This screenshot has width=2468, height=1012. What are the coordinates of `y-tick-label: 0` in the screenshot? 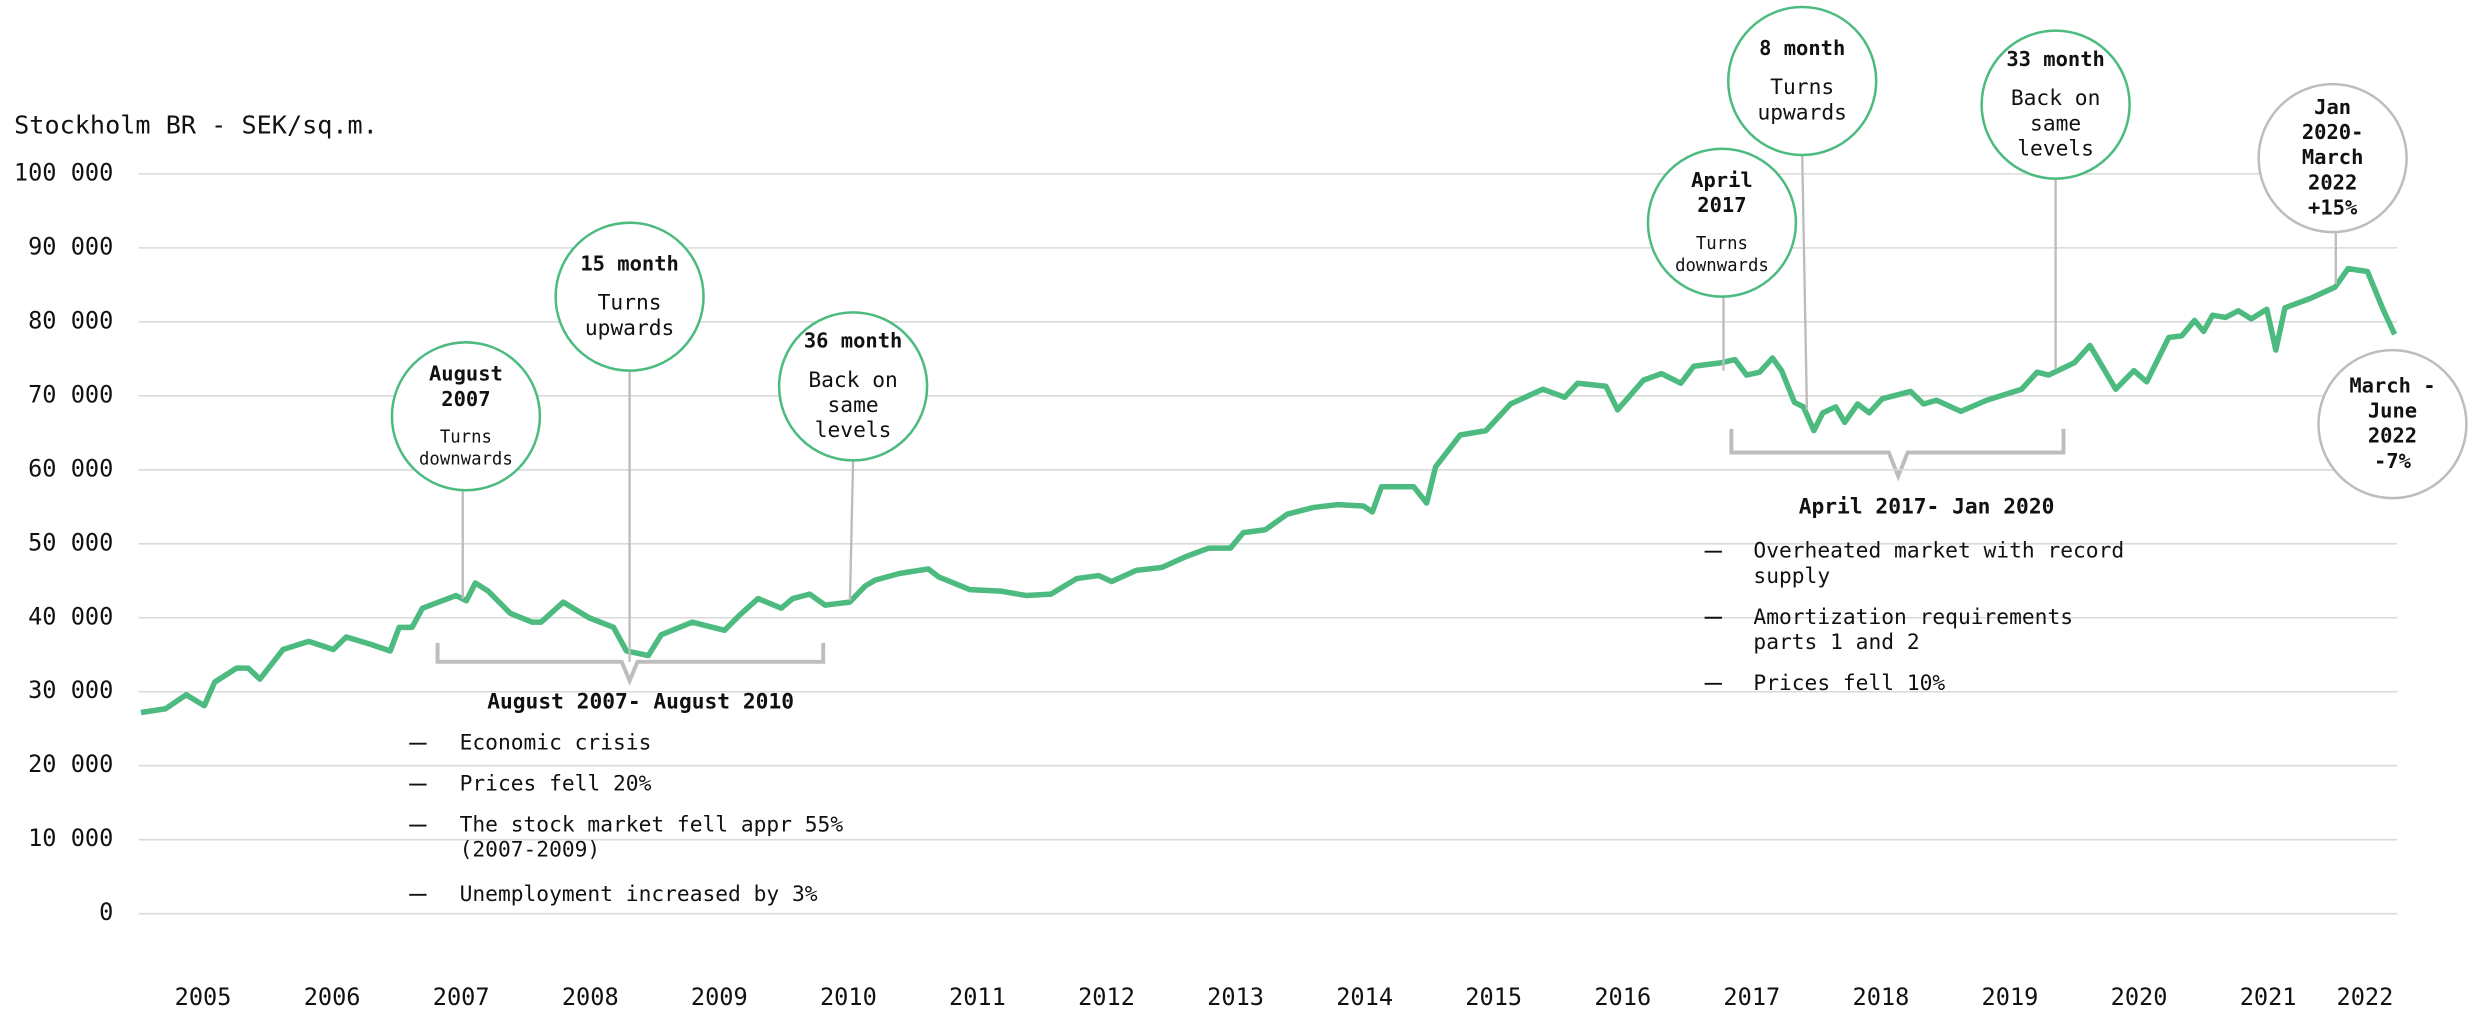 It's located at (106, 912).